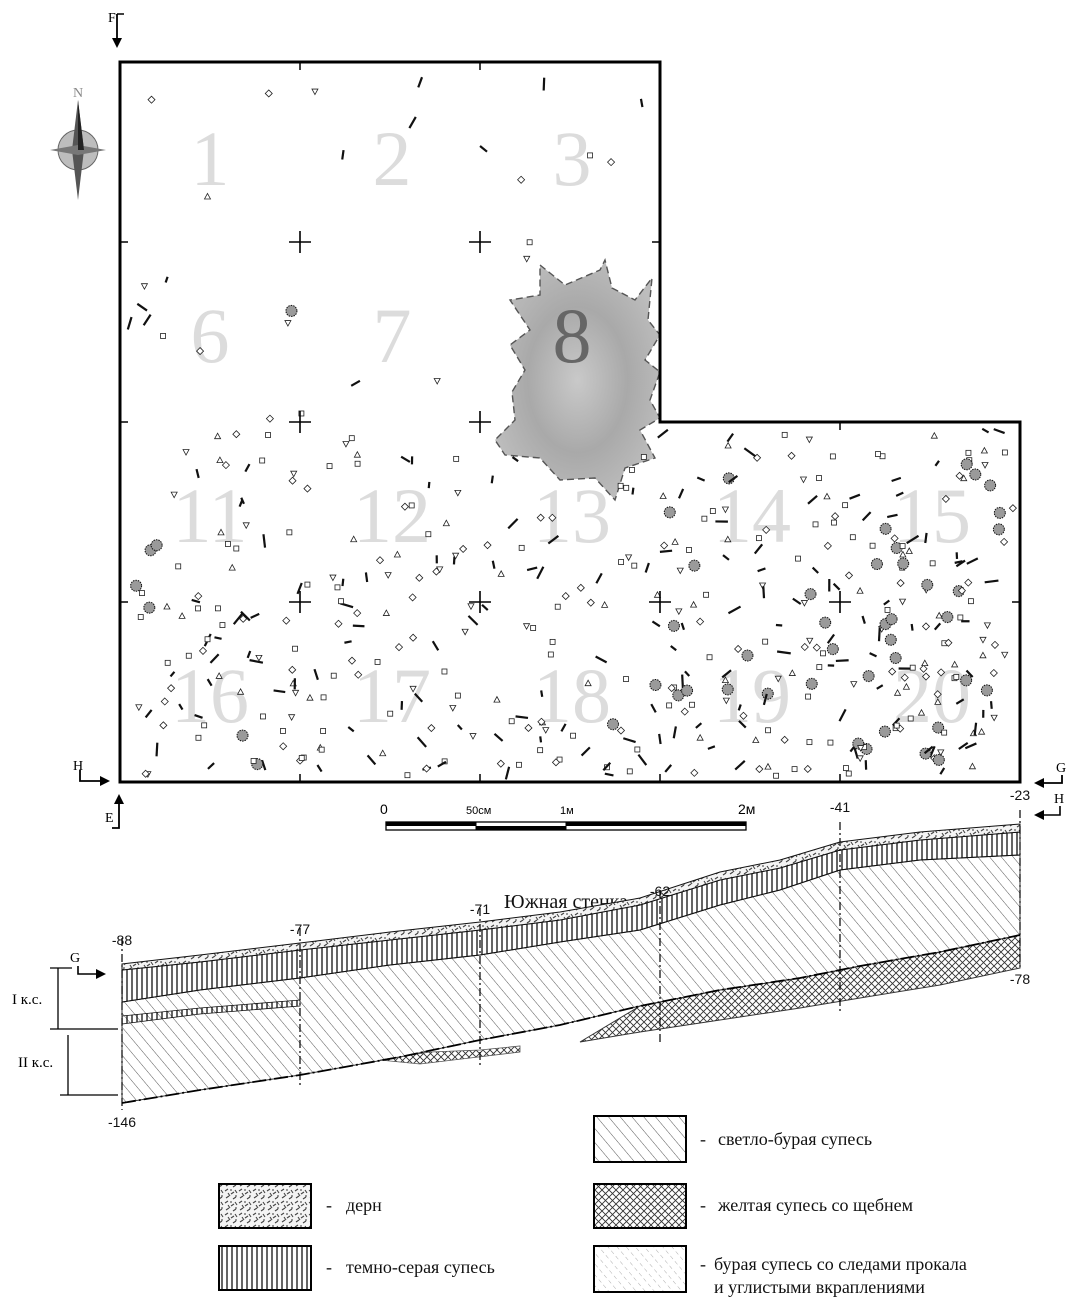 The width and height of the screenshot is (1068, 1303). I want to click on square-number: 3, so click(572, 158).